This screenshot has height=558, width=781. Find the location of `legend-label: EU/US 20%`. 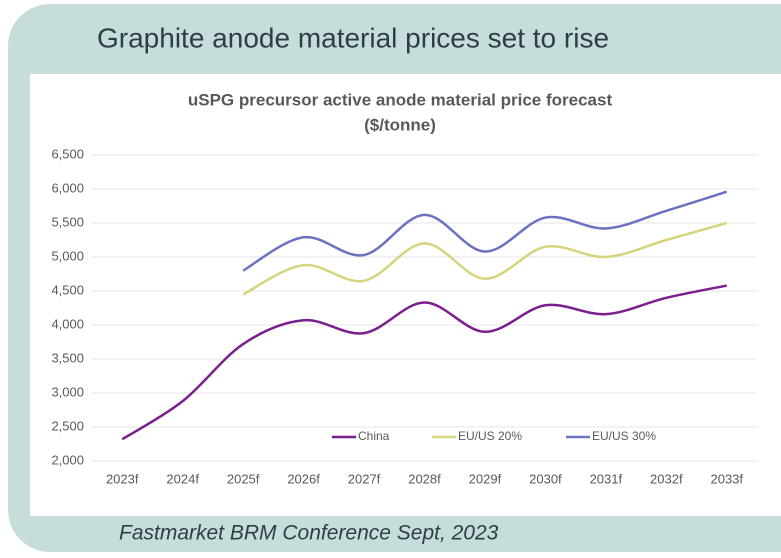

legend-label: EU/US 20% is located at coordinates (490, 436).